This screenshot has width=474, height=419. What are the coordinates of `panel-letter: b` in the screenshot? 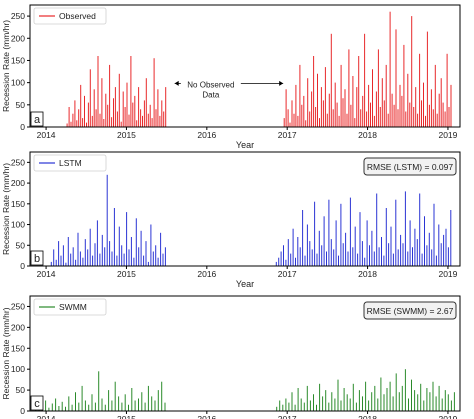 It's located at (37, 258).